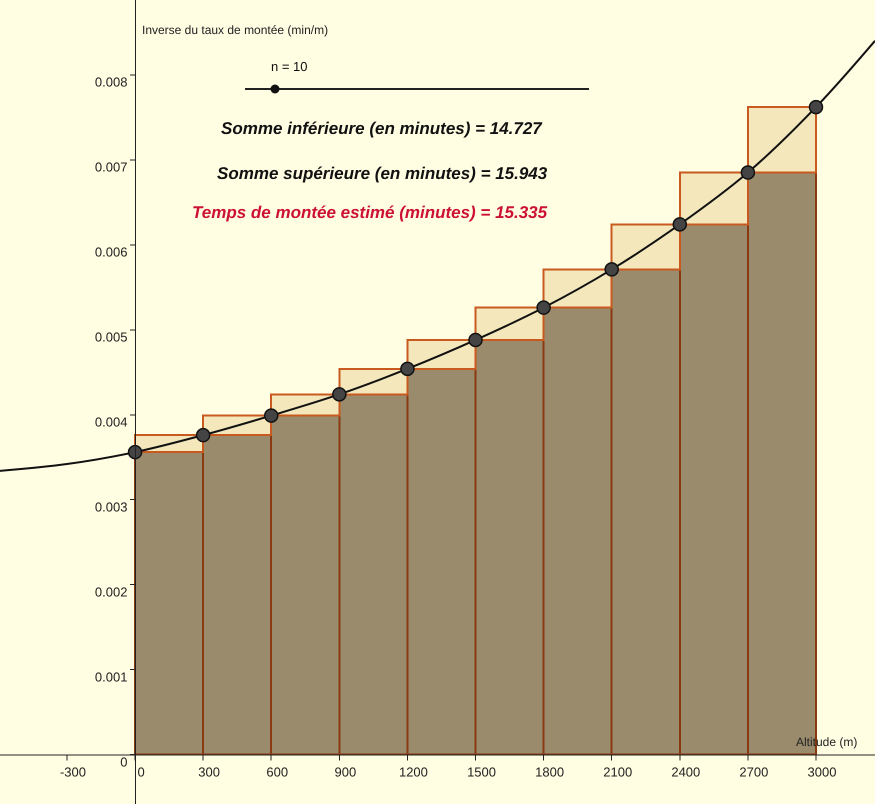  I want to click on x-tick-label: 2100, so click(617, 772).